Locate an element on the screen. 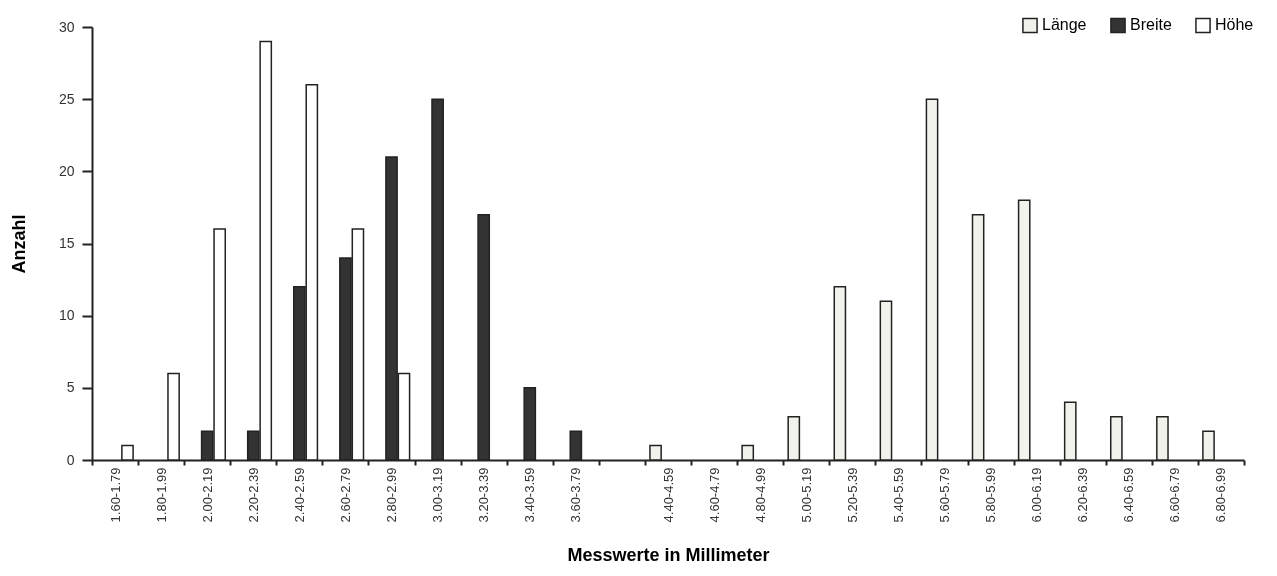  x-tick-label: 5.40-5.59 is located at coordinates (898, 495).